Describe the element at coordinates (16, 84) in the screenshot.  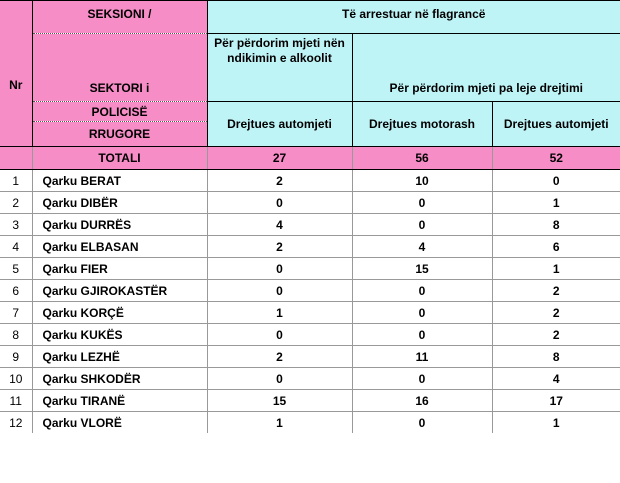
I see `nr-header: Nr` at that location.